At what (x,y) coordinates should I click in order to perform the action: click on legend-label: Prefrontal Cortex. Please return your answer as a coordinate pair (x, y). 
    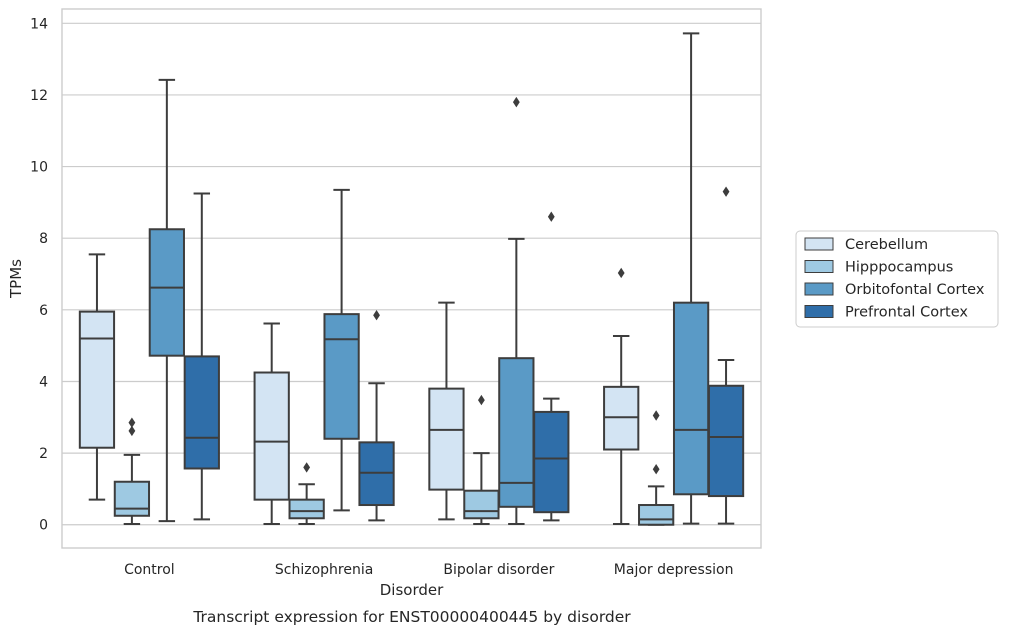
    Looking at the image, I should click on (906, 313).